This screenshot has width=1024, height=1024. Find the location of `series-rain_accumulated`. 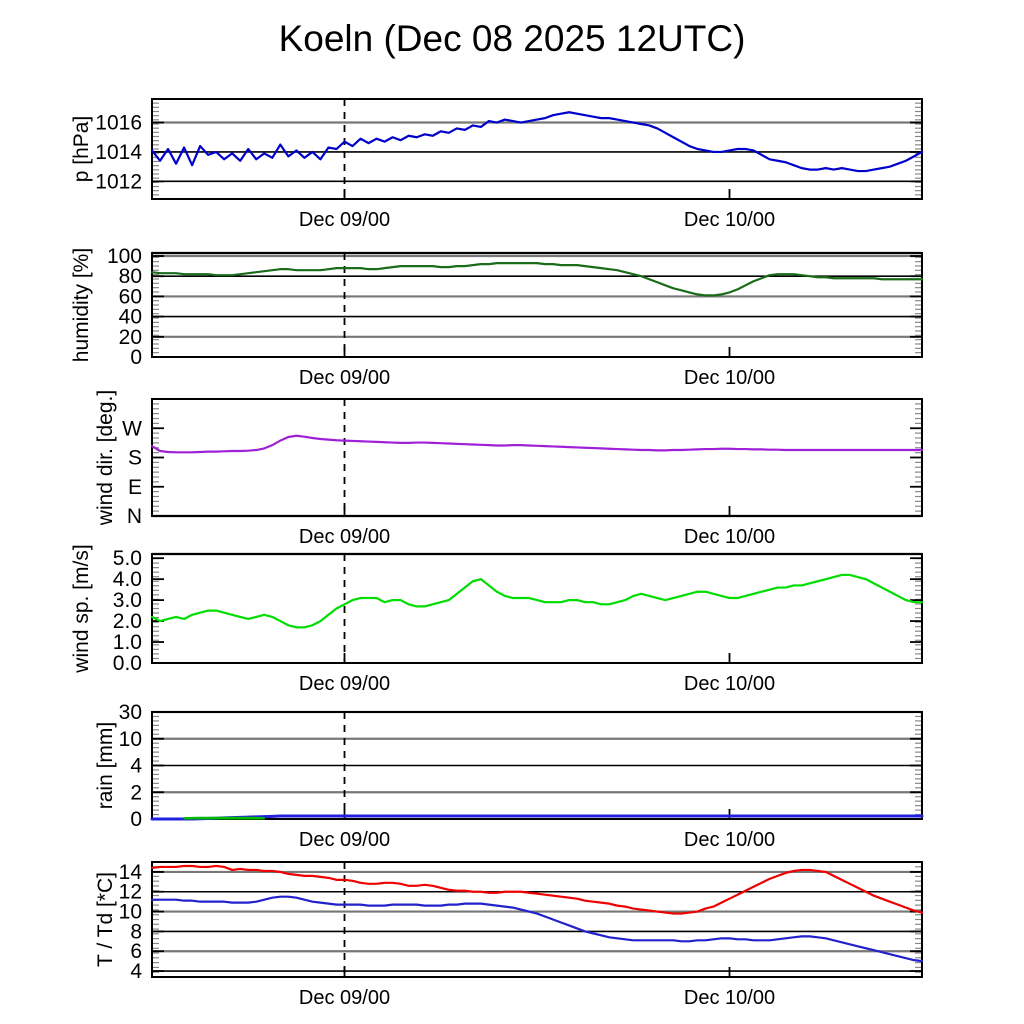

series-rain_accumulated is located at coordinates (537, 817).